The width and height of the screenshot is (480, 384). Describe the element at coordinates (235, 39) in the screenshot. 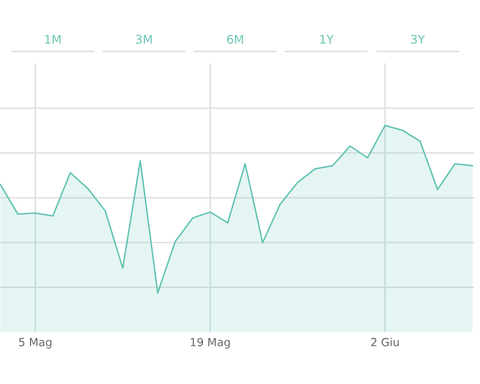

I see `text: 6M` at that location.